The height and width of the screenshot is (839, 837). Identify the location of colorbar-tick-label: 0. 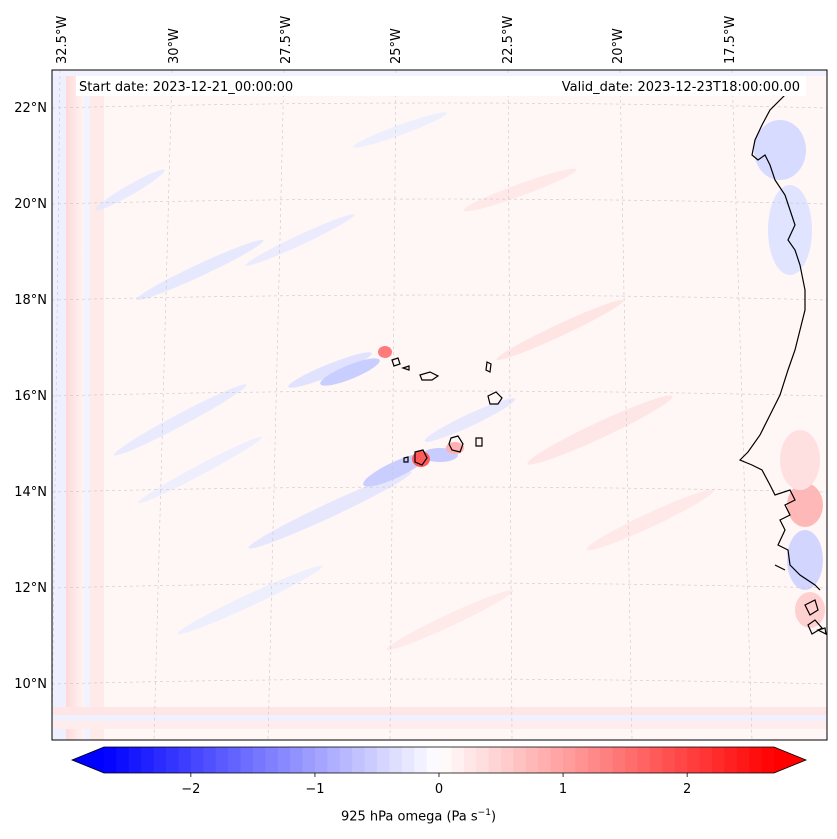
(439, 789).